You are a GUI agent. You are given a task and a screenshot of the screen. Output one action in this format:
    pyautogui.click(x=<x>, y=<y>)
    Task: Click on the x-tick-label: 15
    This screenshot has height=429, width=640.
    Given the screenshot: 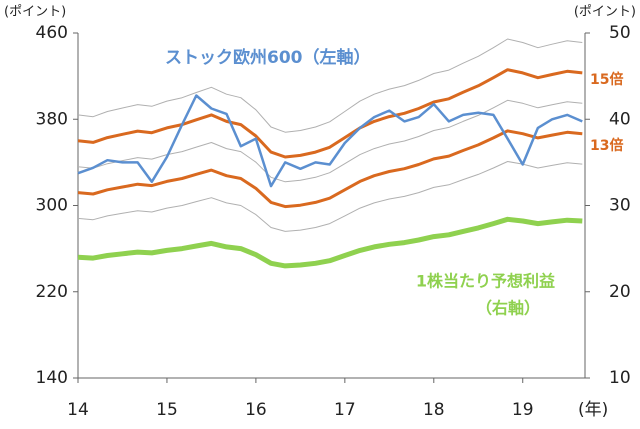 What is the action you would take?
    pyautogui.click(x=167, y=410)
    